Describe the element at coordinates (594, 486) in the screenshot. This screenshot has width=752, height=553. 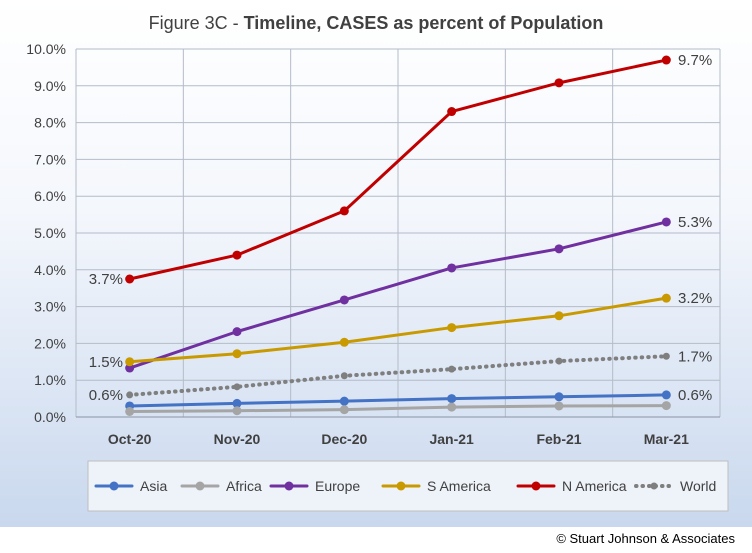
I see `legend-label-n-america: N America` at that location.